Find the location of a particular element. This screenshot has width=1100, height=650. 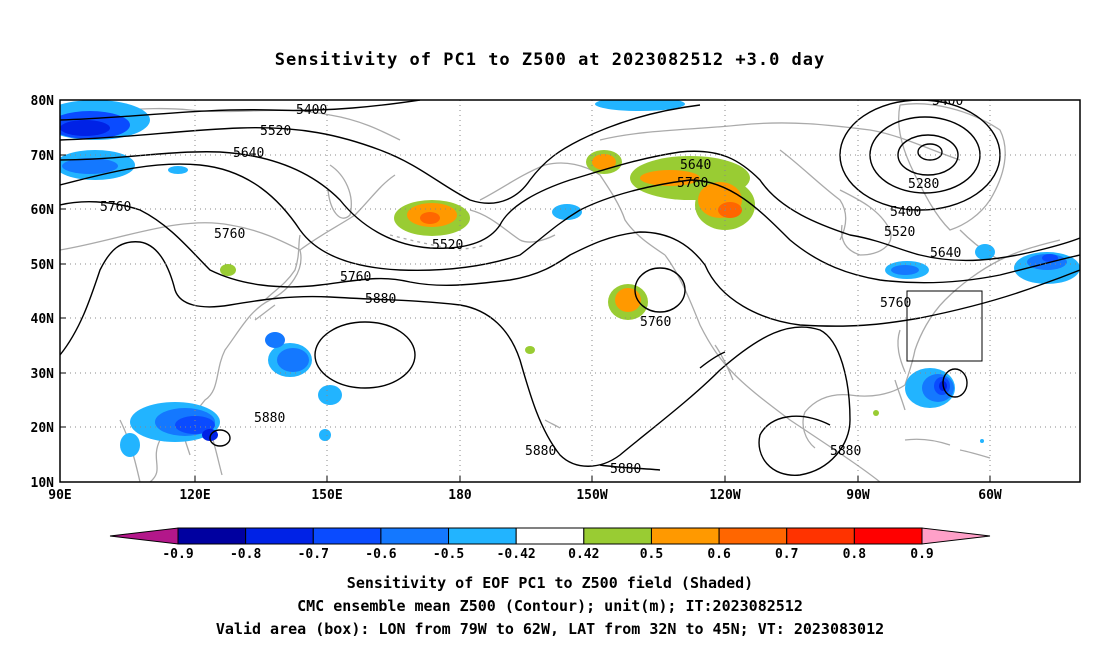

shade-pos-manchuria is located at coordinates (228, 270).